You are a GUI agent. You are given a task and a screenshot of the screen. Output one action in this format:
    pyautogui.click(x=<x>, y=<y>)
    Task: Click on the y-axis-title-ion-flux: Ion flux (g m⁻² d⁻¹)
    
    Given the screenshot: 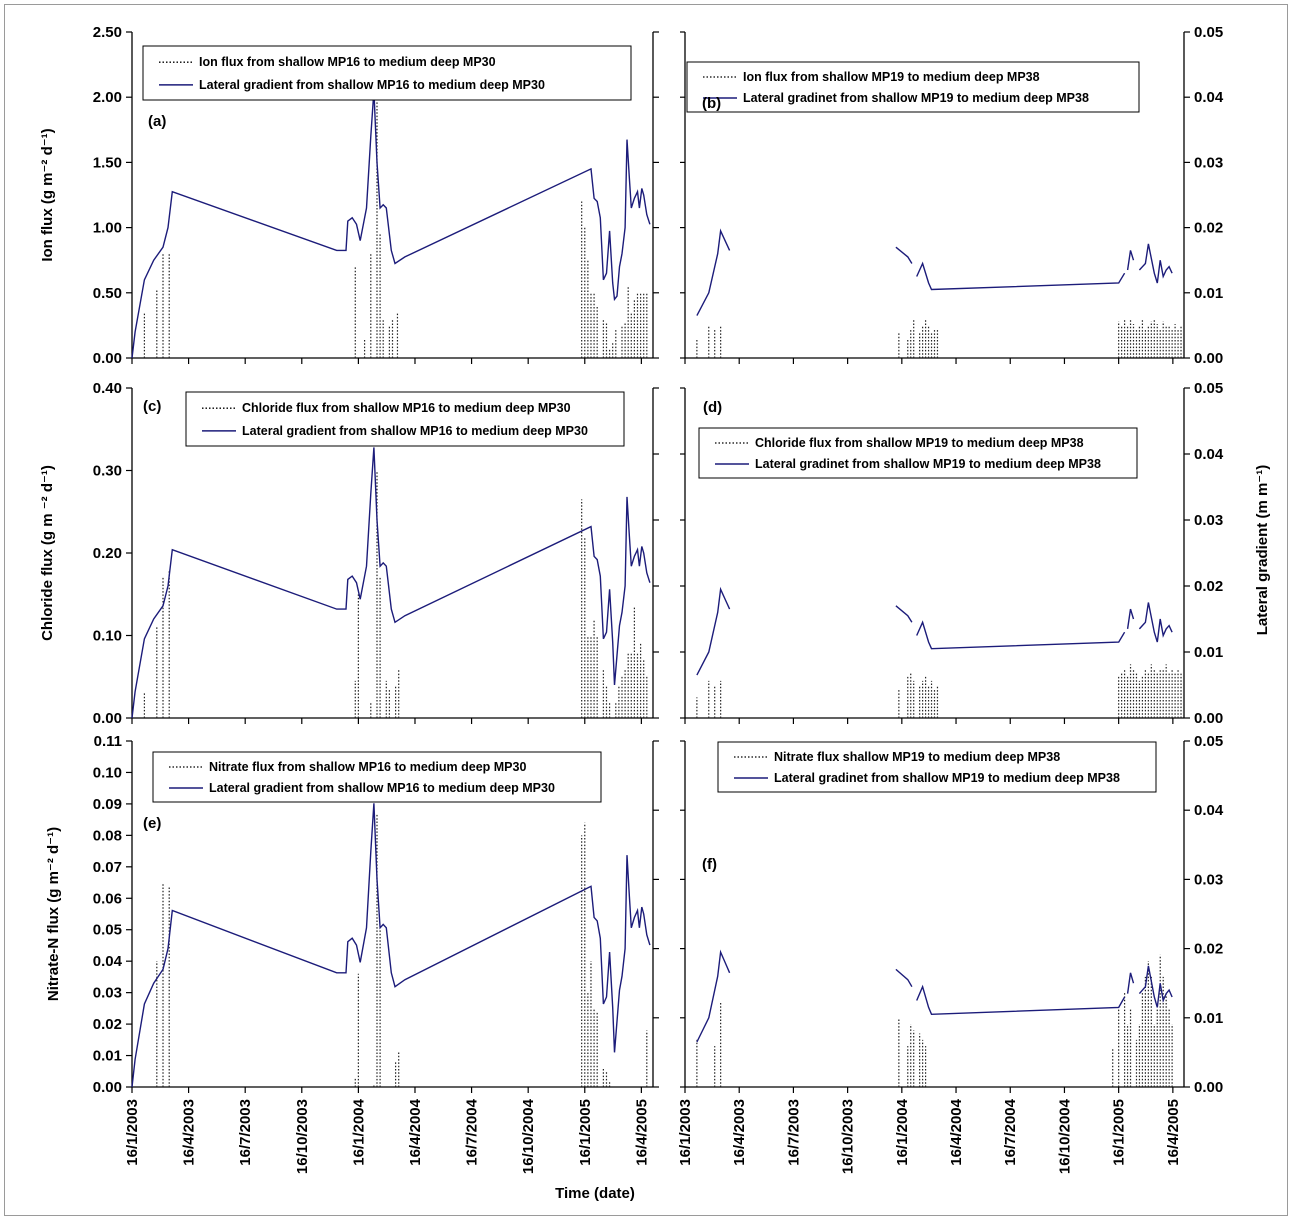 What is the action you would take?
    pyautogui.click(x=47, y=194)
    